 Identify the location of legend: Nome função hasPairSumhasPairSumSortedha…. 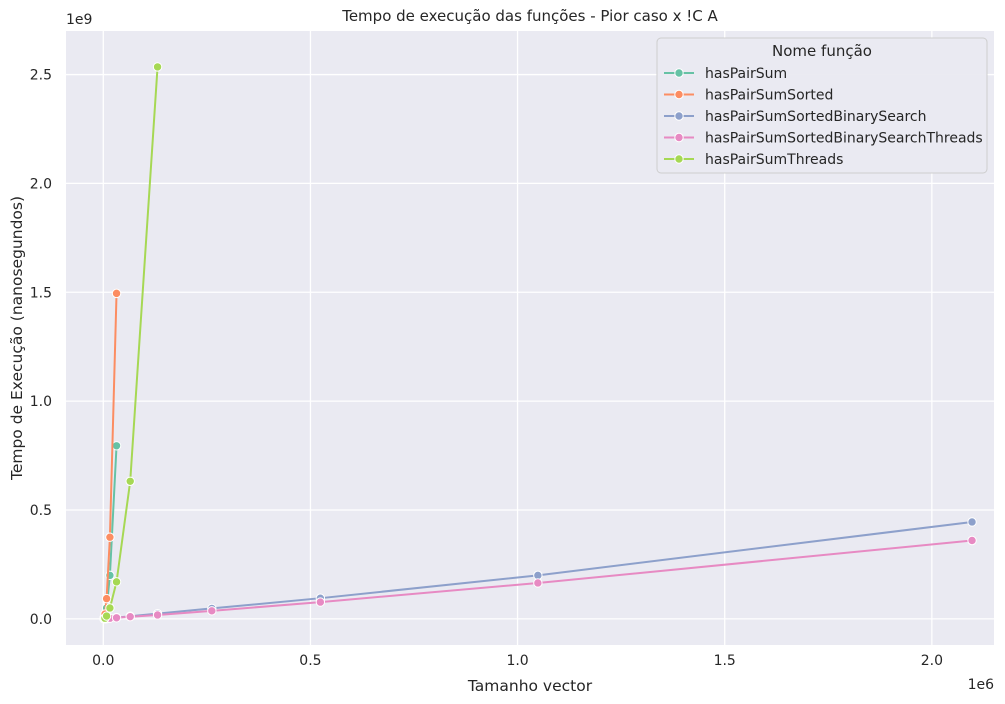
(822, 105).